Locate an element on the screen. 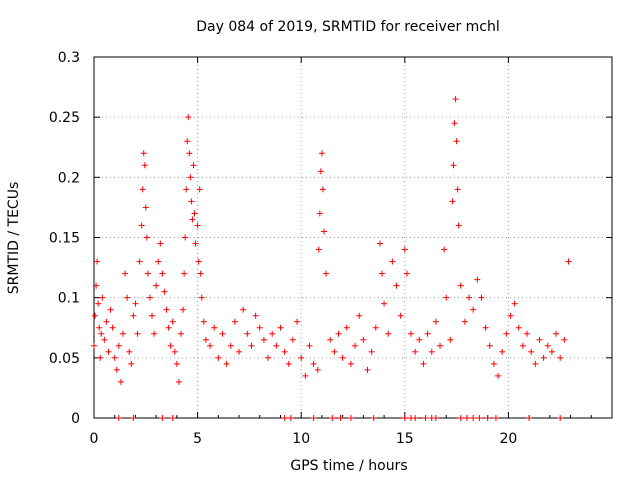 This screenshot has height=480, width=640. x-tick-label: 0 is located at coordinates (94, 439).